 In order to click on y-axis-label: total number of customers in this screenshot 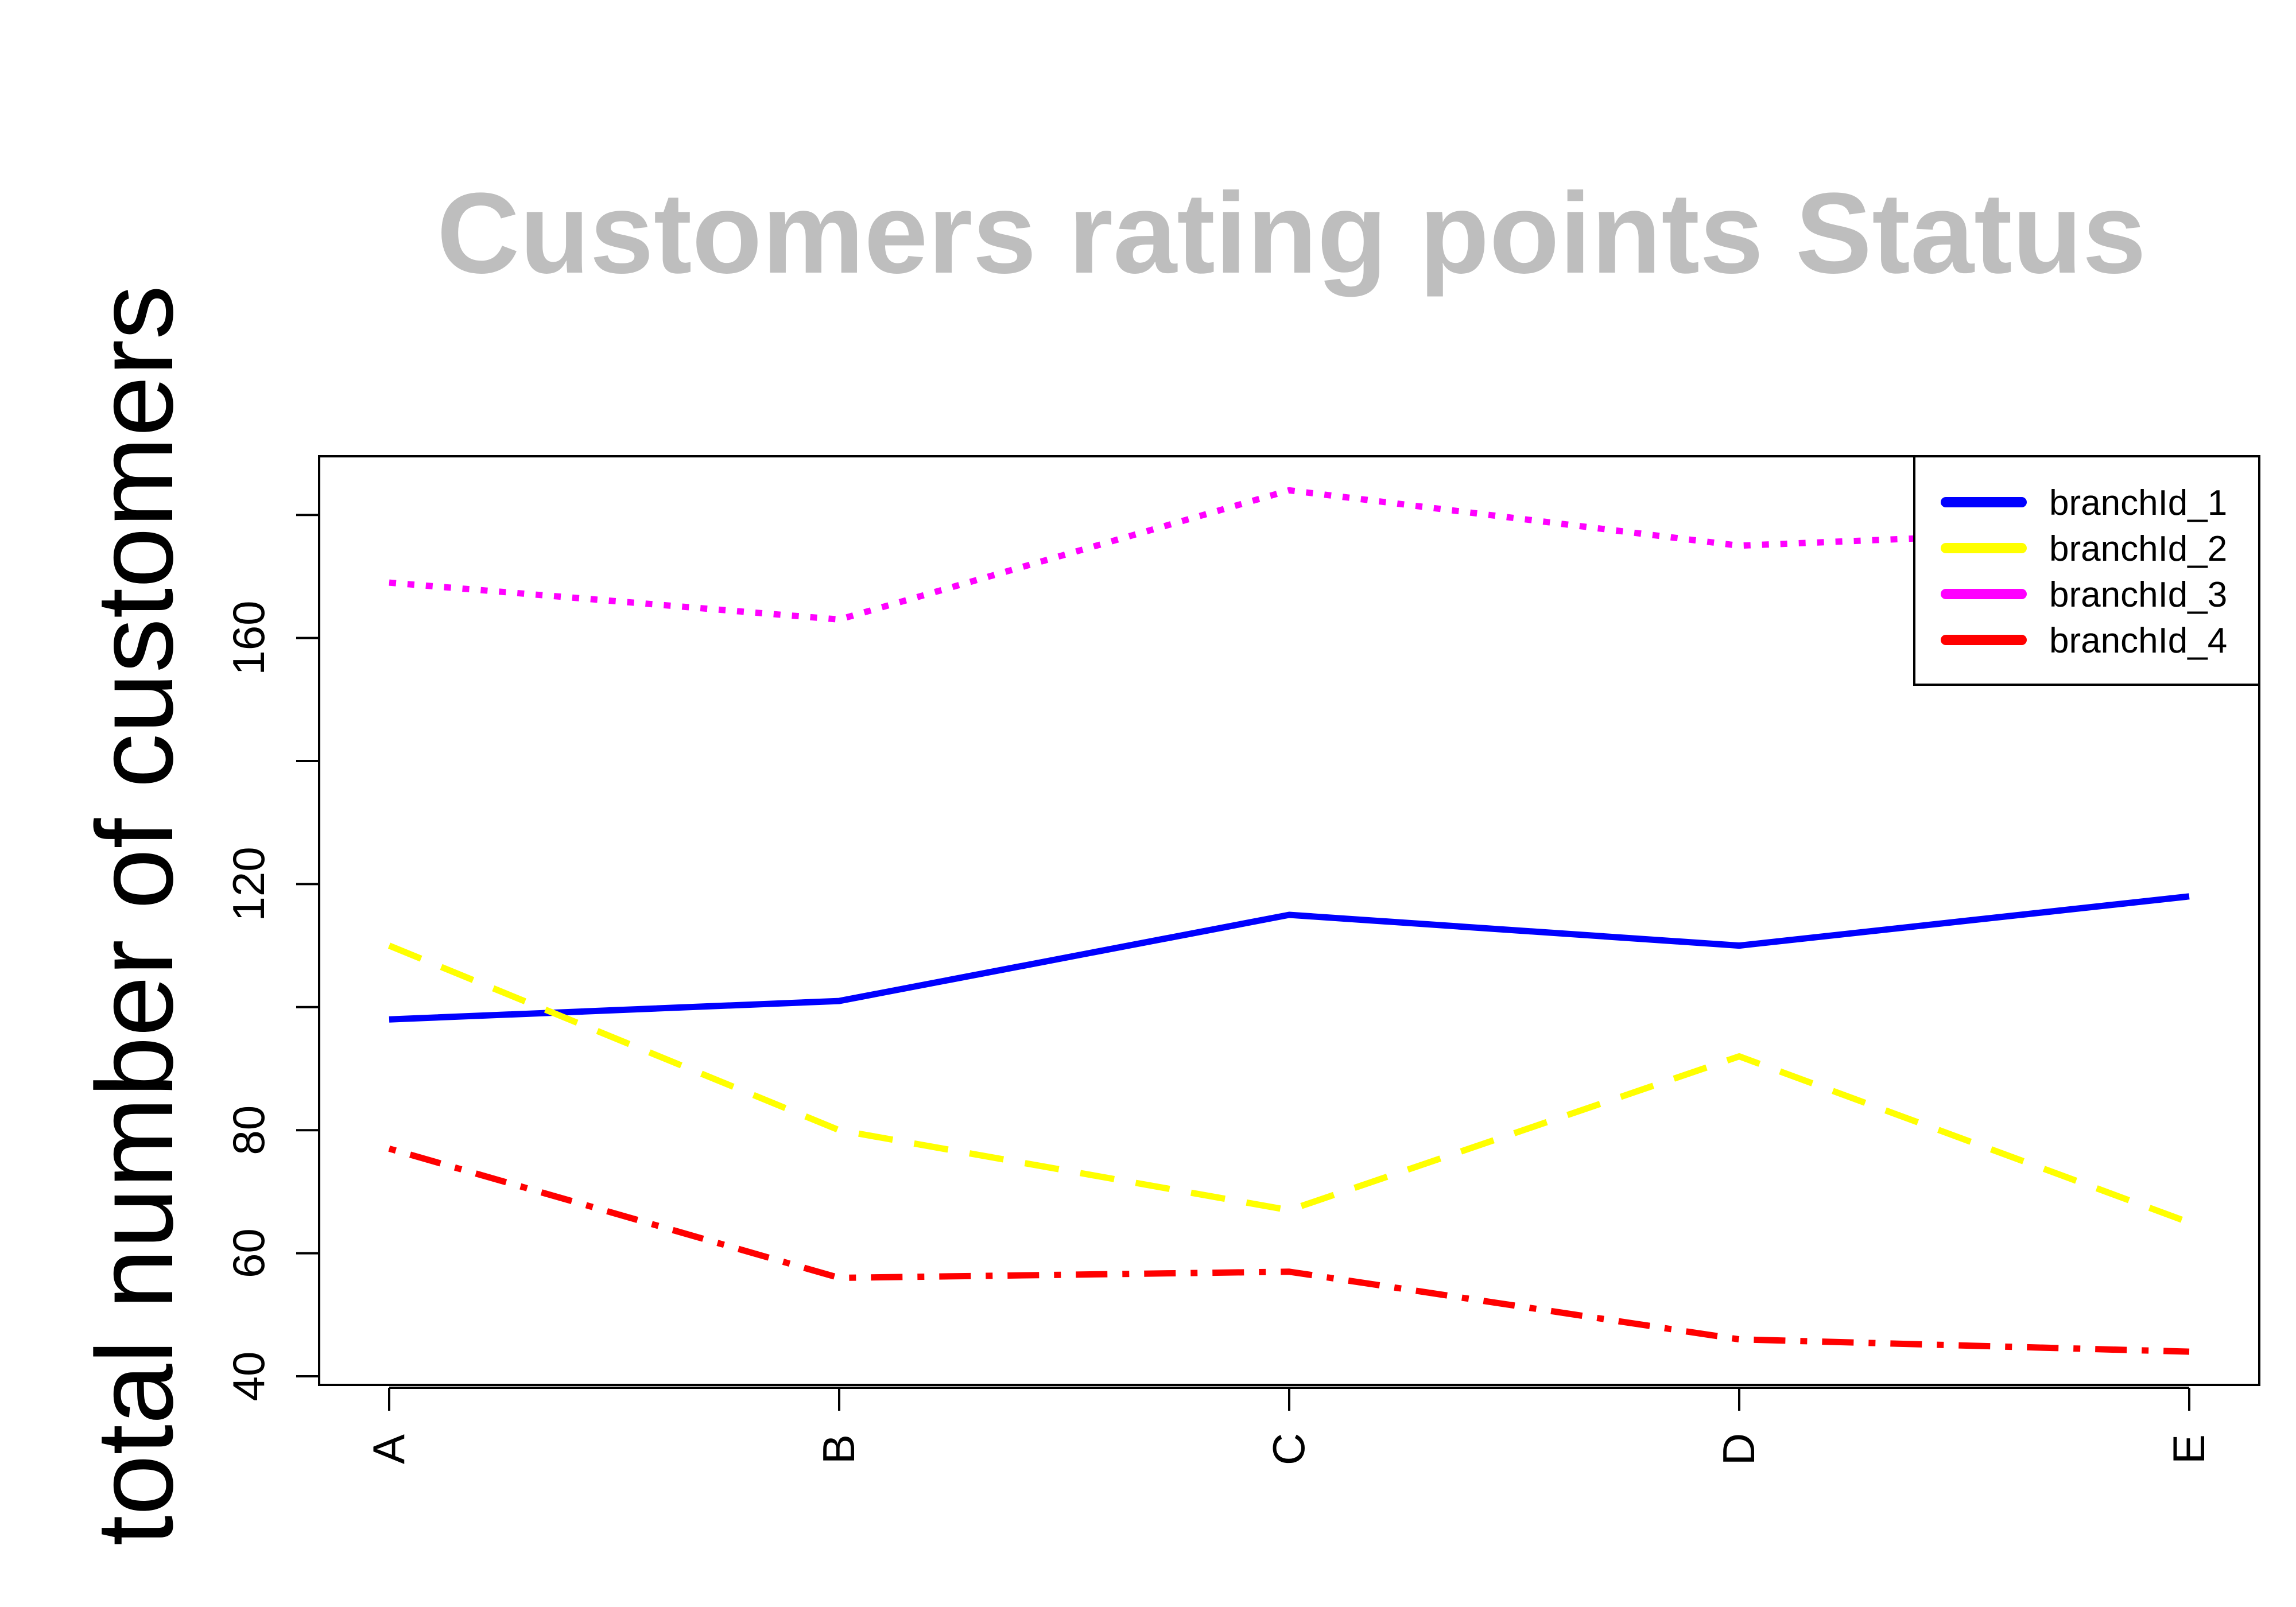, I will do `click(135, 915)`.